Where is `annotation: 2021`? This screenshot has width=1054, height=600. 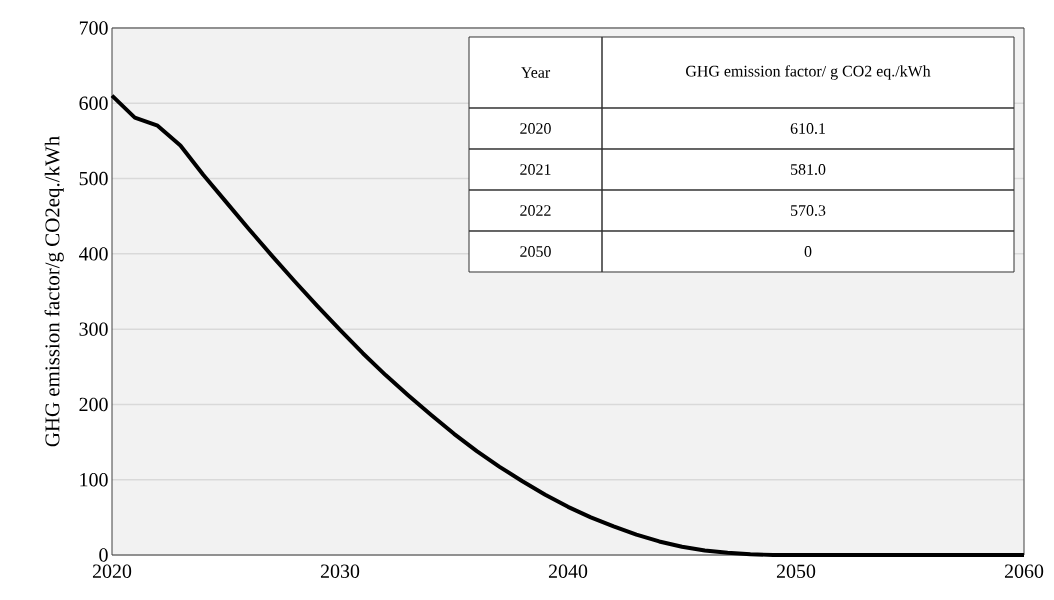 annotation: 2021 is located at coordinates (535, 169).